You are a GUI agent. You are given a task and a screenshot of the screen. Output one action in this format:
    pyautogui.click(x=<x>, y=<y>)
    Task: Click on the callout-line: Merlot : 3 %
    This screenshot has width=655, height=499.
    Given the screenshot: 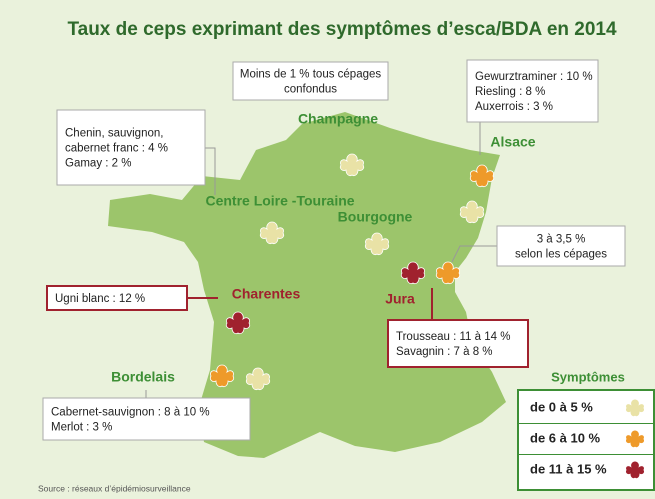 What is the action you would take?
    pyautogui.click(x=81, y=428)
    